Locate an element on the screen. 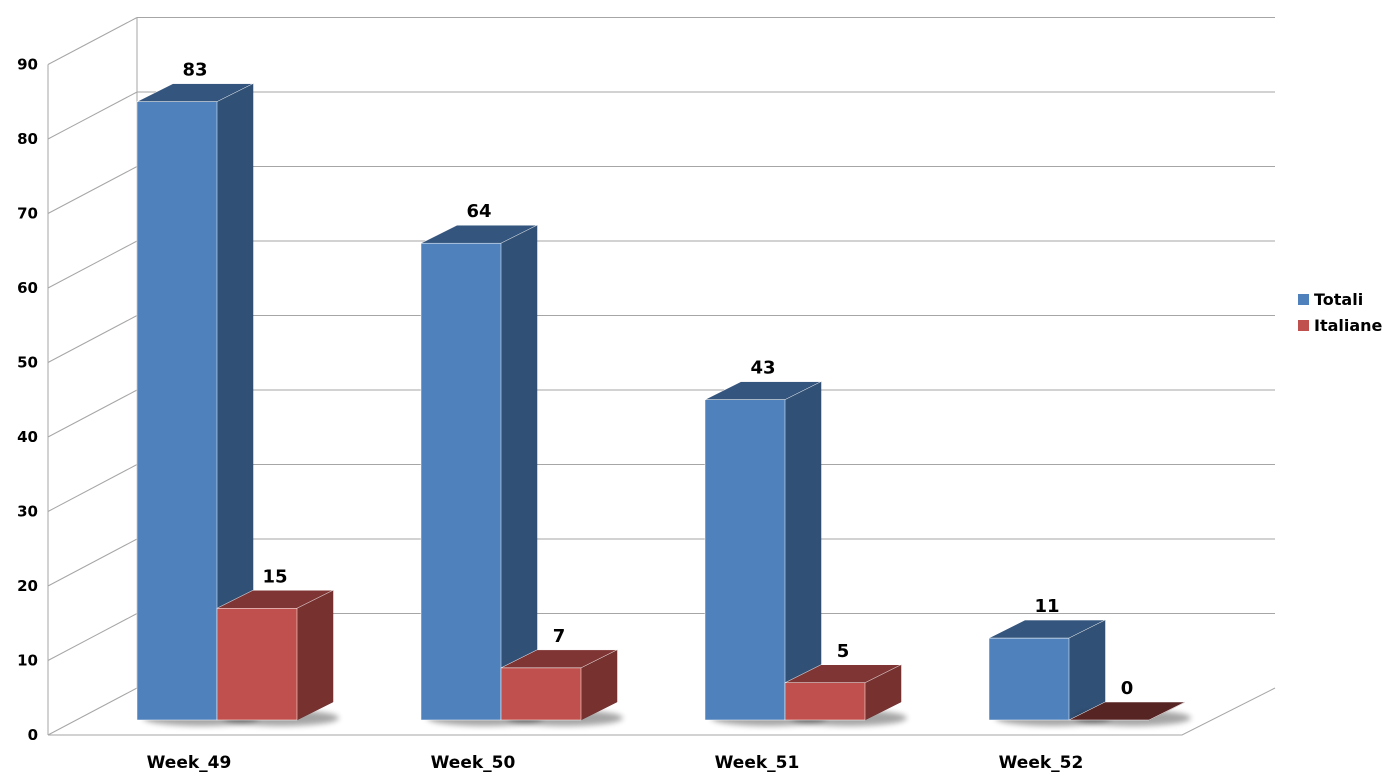 This screenshot has height=783, width=1395. y-tick-label: 50 is located at coordinates (27, 363).